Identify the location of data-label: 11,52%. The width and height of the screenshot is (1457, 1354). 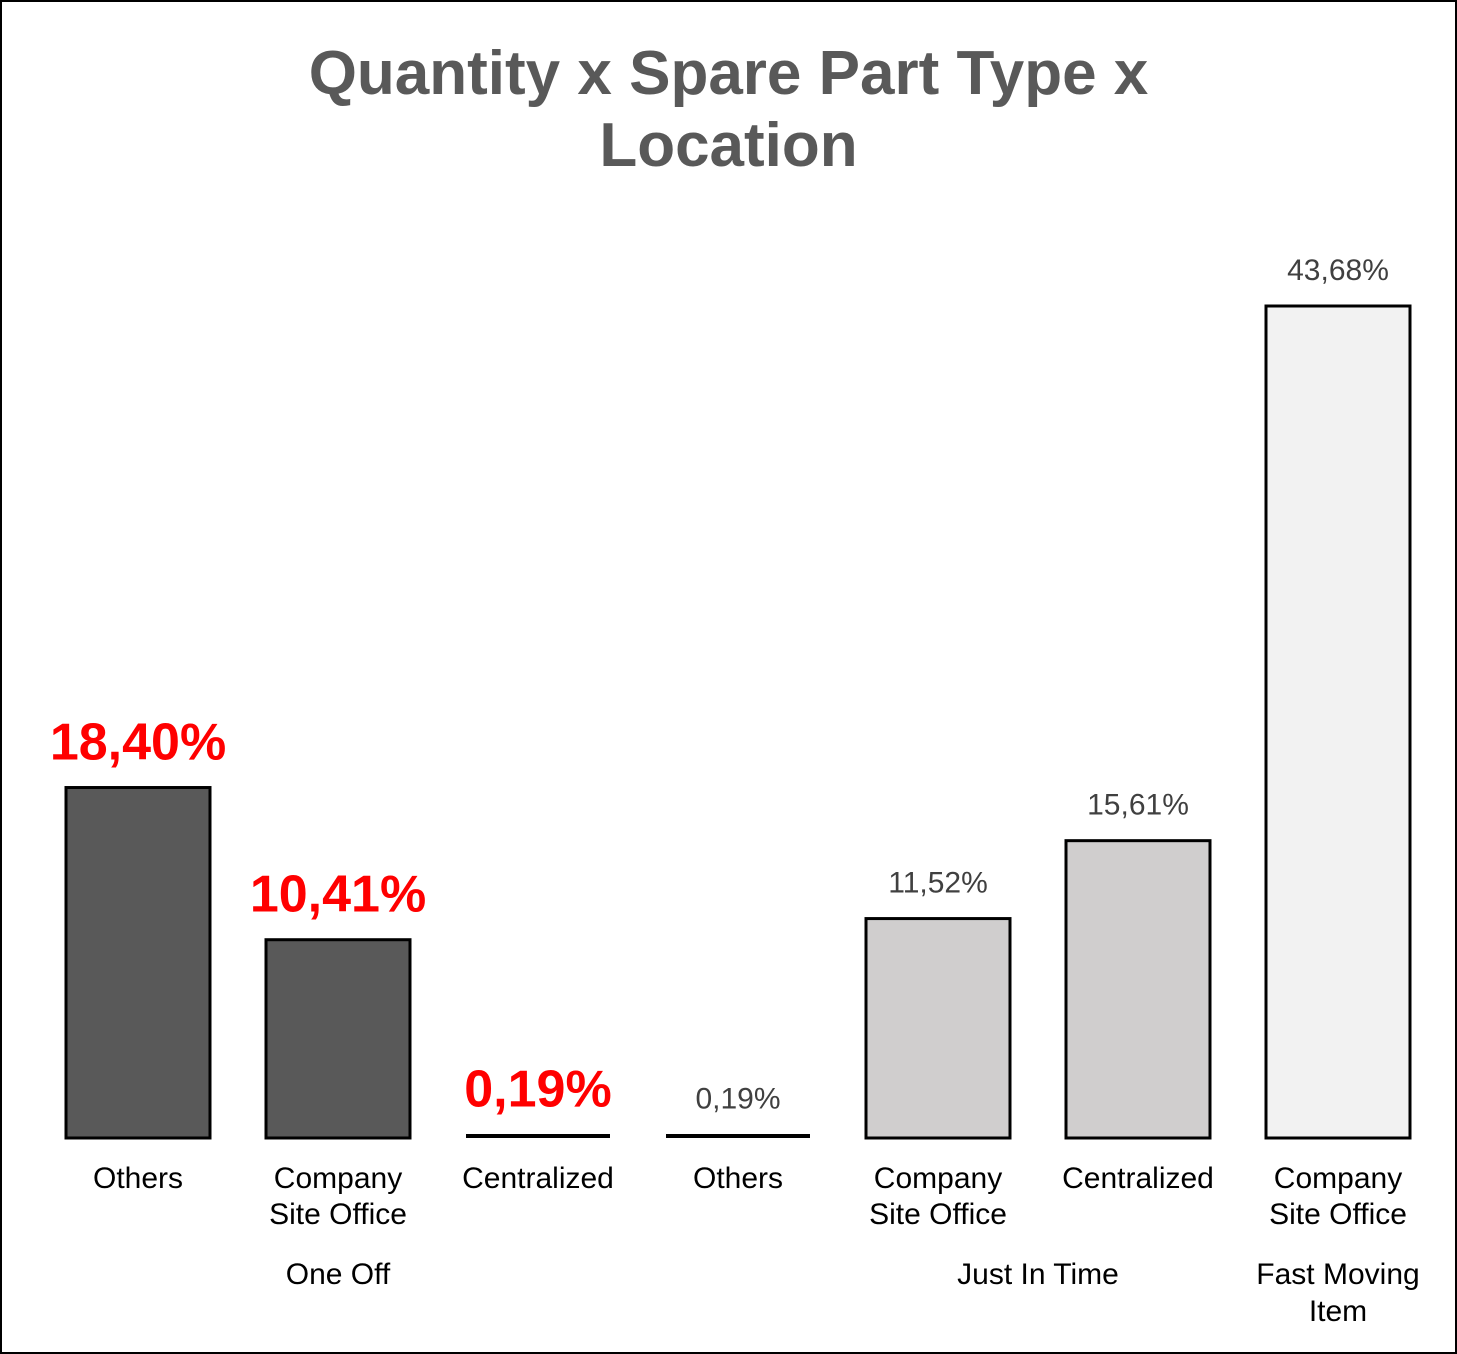
(938, 883).